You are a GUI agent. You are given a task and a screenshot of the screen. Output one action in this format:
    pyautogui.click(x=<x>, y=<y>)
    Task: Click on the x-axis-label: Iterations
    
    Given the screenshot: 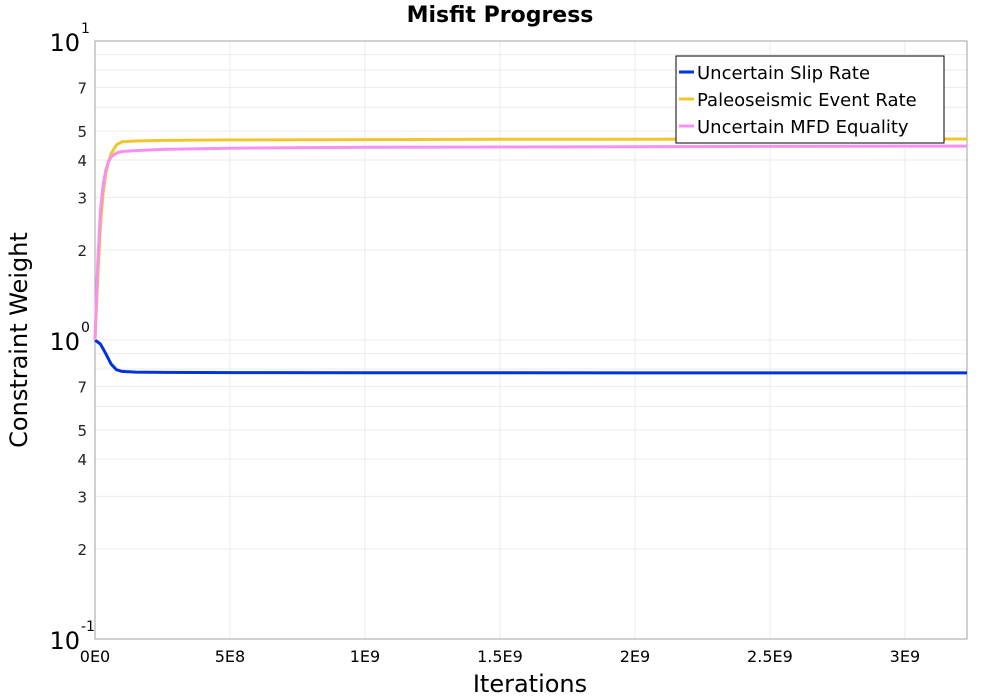 What is the action you would take?
    pyautogui.click(x=530, y=684)
    